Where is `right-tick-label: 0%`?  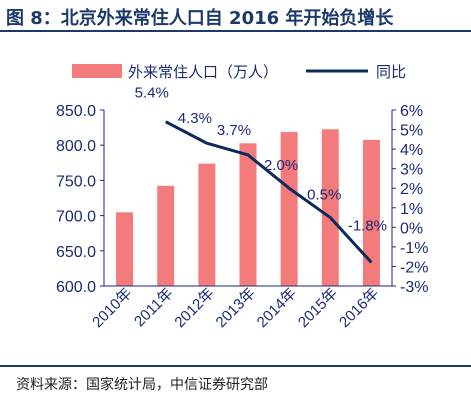
right-tick-label: 0% is located at coordinates (411, 228).